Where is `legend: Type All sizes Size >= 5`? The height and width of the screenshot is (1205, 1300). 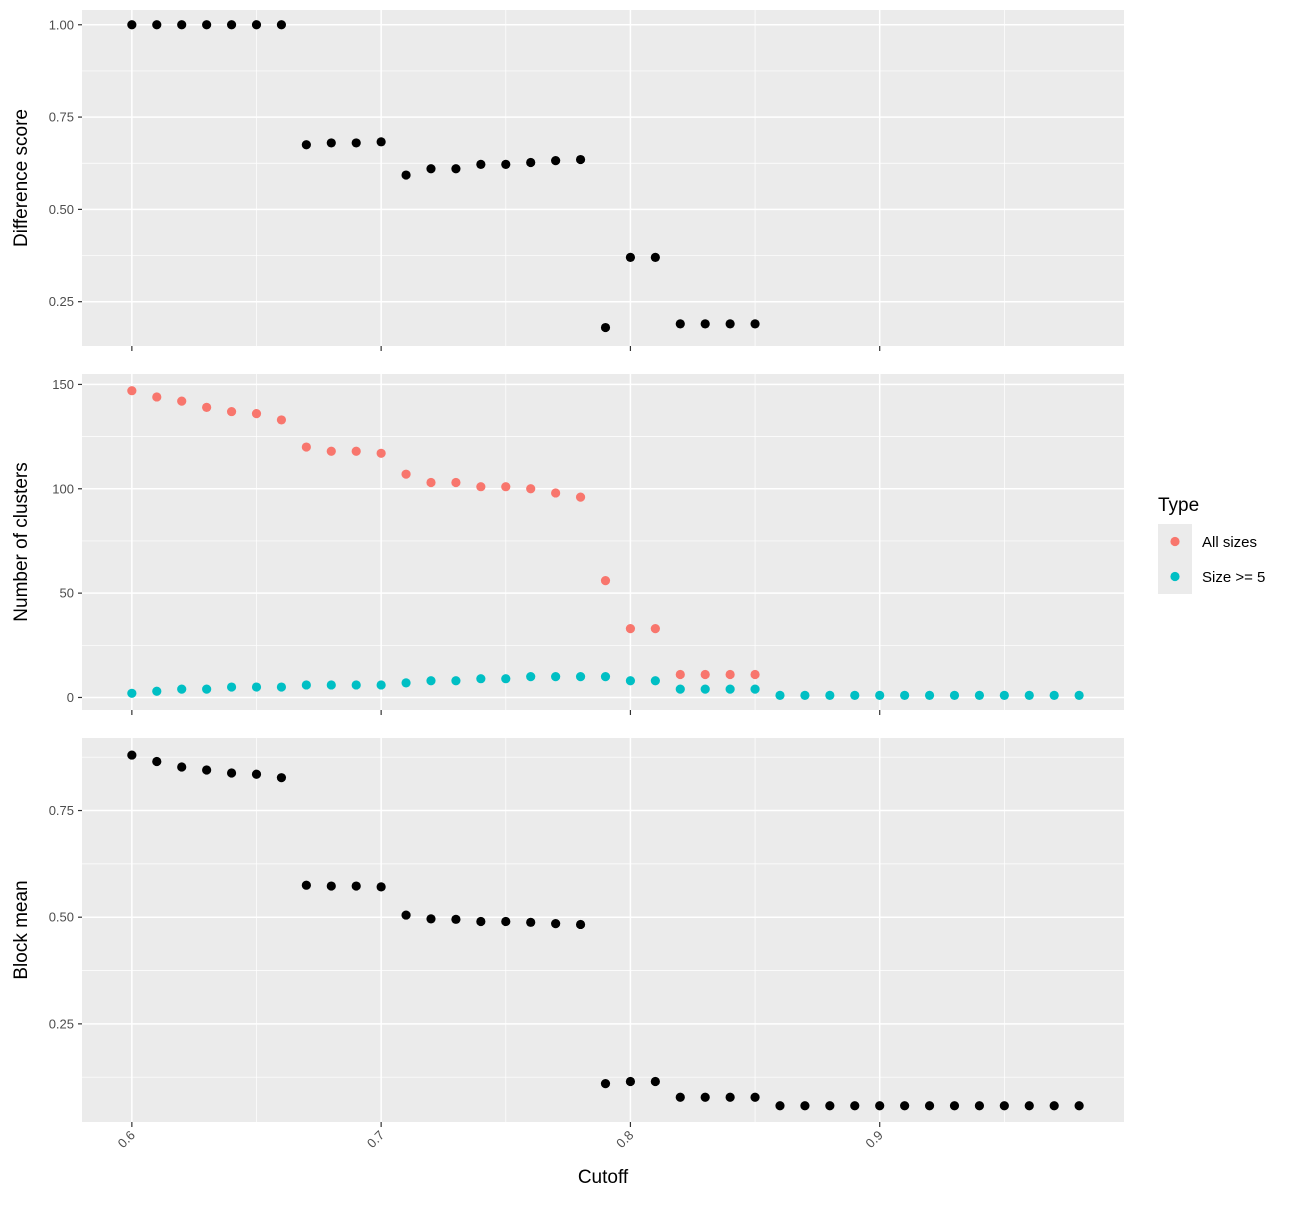
legend: Type All sizes Size >= 5 is located at coordinates (1211, 544).